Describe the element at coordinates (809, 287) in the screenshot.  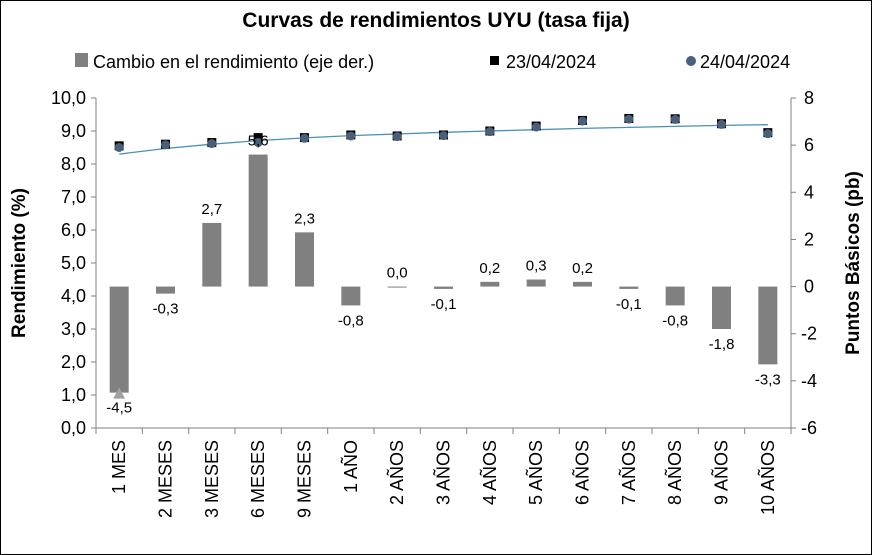
I see `y-right-tick-label: 0` at that location.